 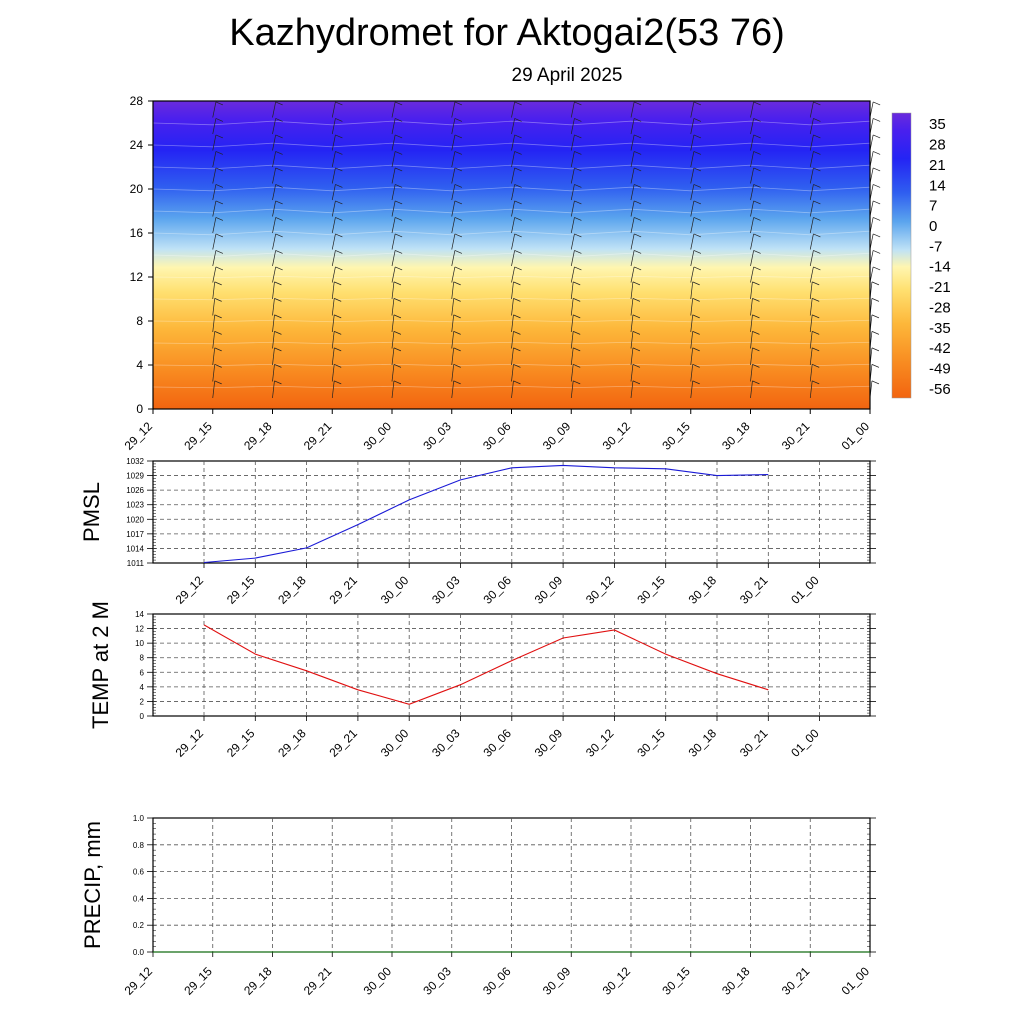 What do you see at coordinates (142, 672) in the screenshot?
I see `y-tick-label: 6` at bounding box center [142, 672].